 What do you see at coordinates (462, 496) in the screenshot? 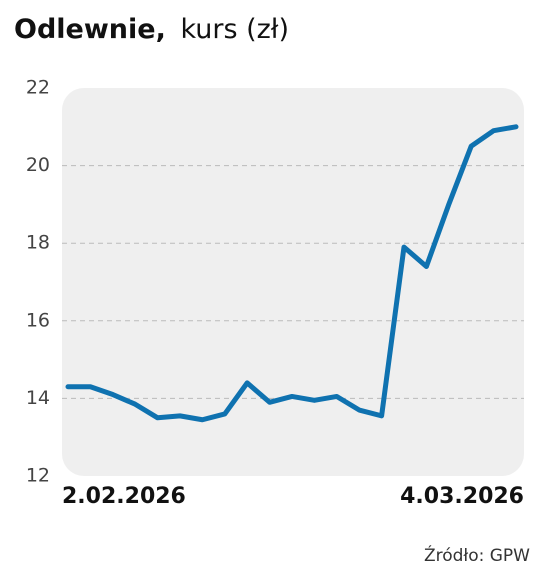
I see `x-tick-label: 4.03.2026` at bounding box center [462, 496].